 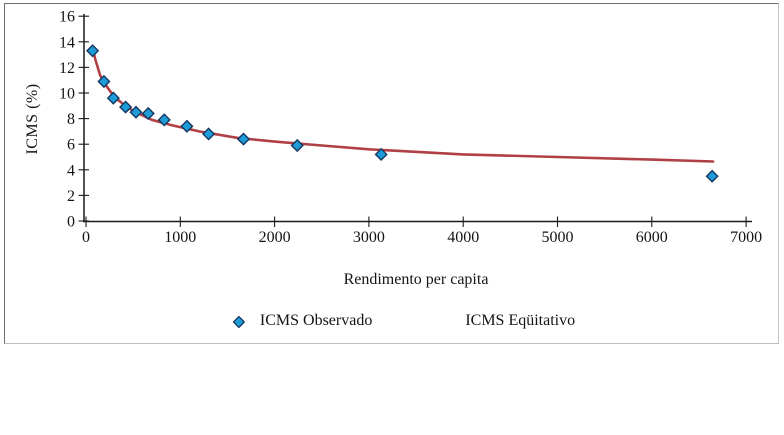 What do you see at coordinates (404, 321) in the screenshot?
I see `legend: ICMS Observado ICMS Eqüitativo` at bounding box center [404, 321].